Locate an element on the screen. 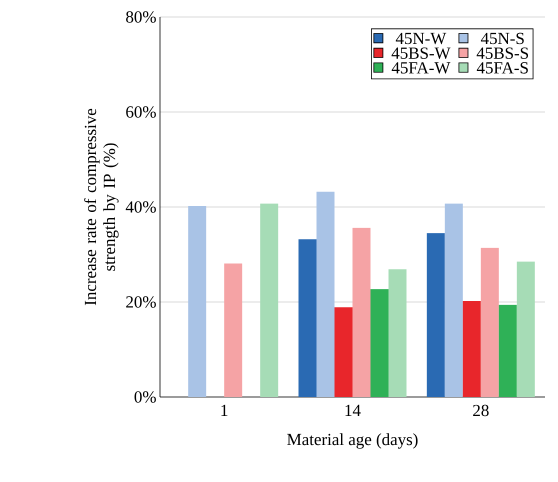  legend-label: 45N-W is located at coordinates (421, 38).